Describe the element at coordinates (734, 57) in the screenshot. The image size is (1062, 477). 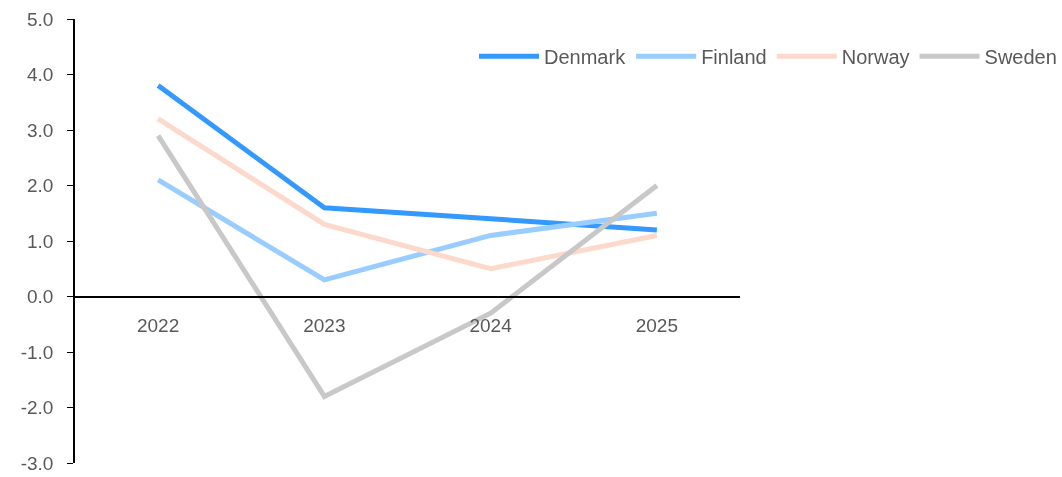
I see `legend-label: Finland` at that location.